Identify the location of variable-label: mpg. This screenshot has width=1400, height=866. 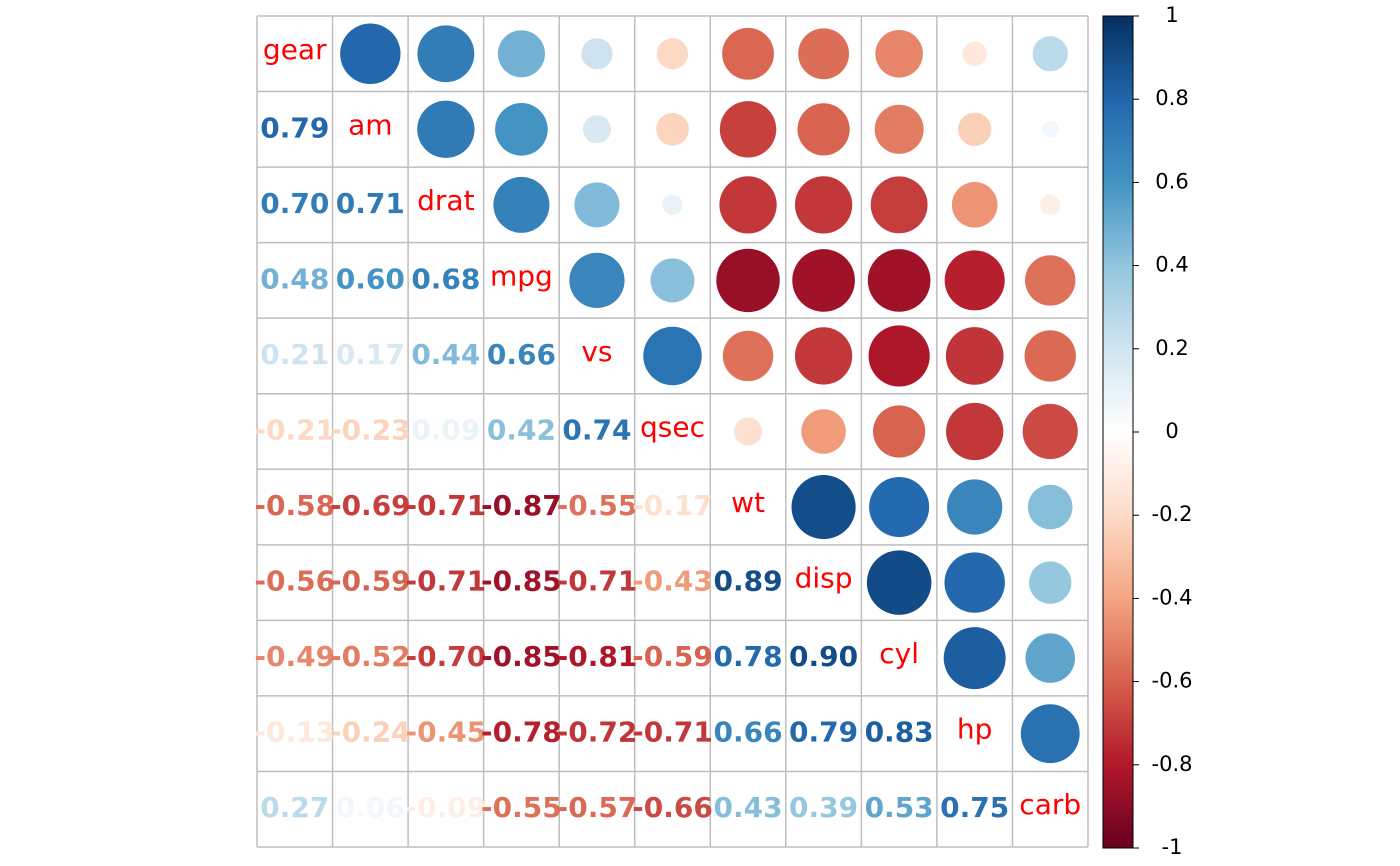
(521, 275).